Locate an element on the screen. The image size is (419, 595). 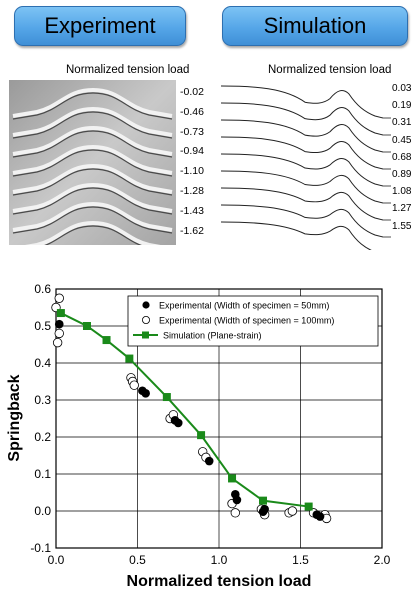
simulation-caption: Normalized tension load is located at coordinates (330, 70).